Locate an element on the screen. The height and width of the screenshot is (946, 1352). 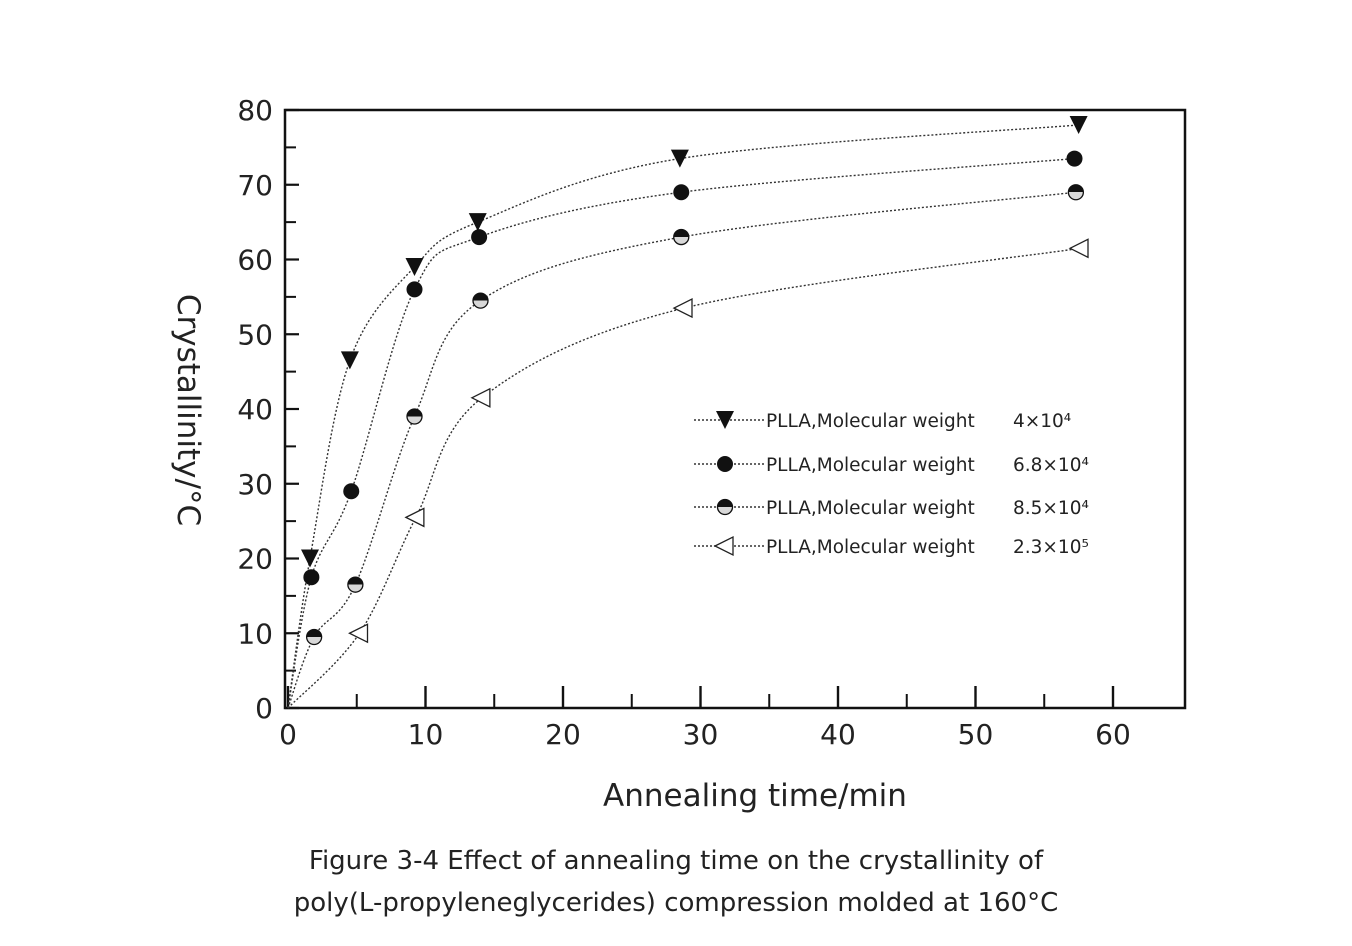
y-tick-label: 30 is located at coordinates (255, 484).